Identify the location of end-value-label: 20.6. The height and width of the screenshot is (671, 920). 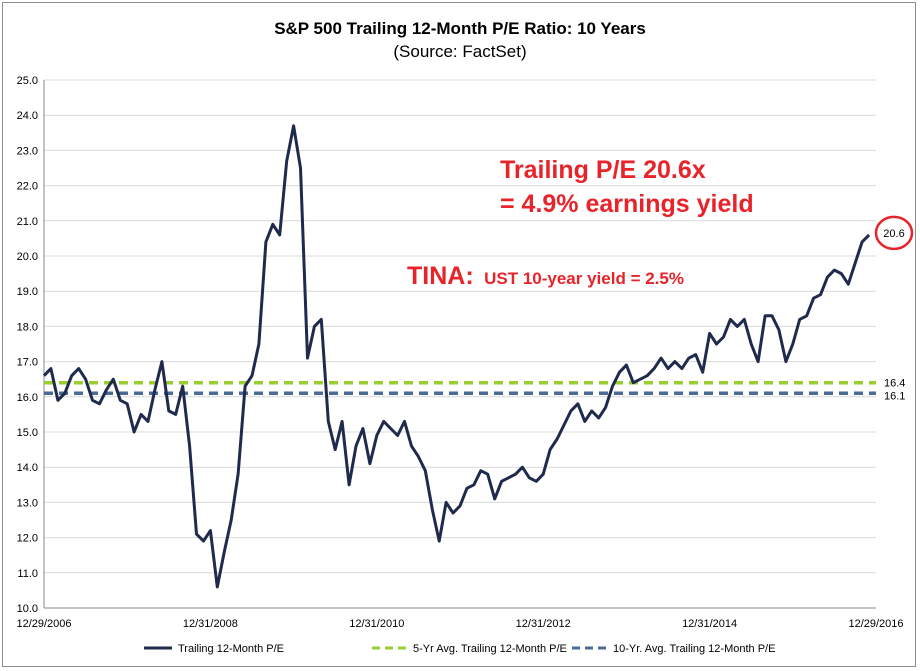
(893, 234).